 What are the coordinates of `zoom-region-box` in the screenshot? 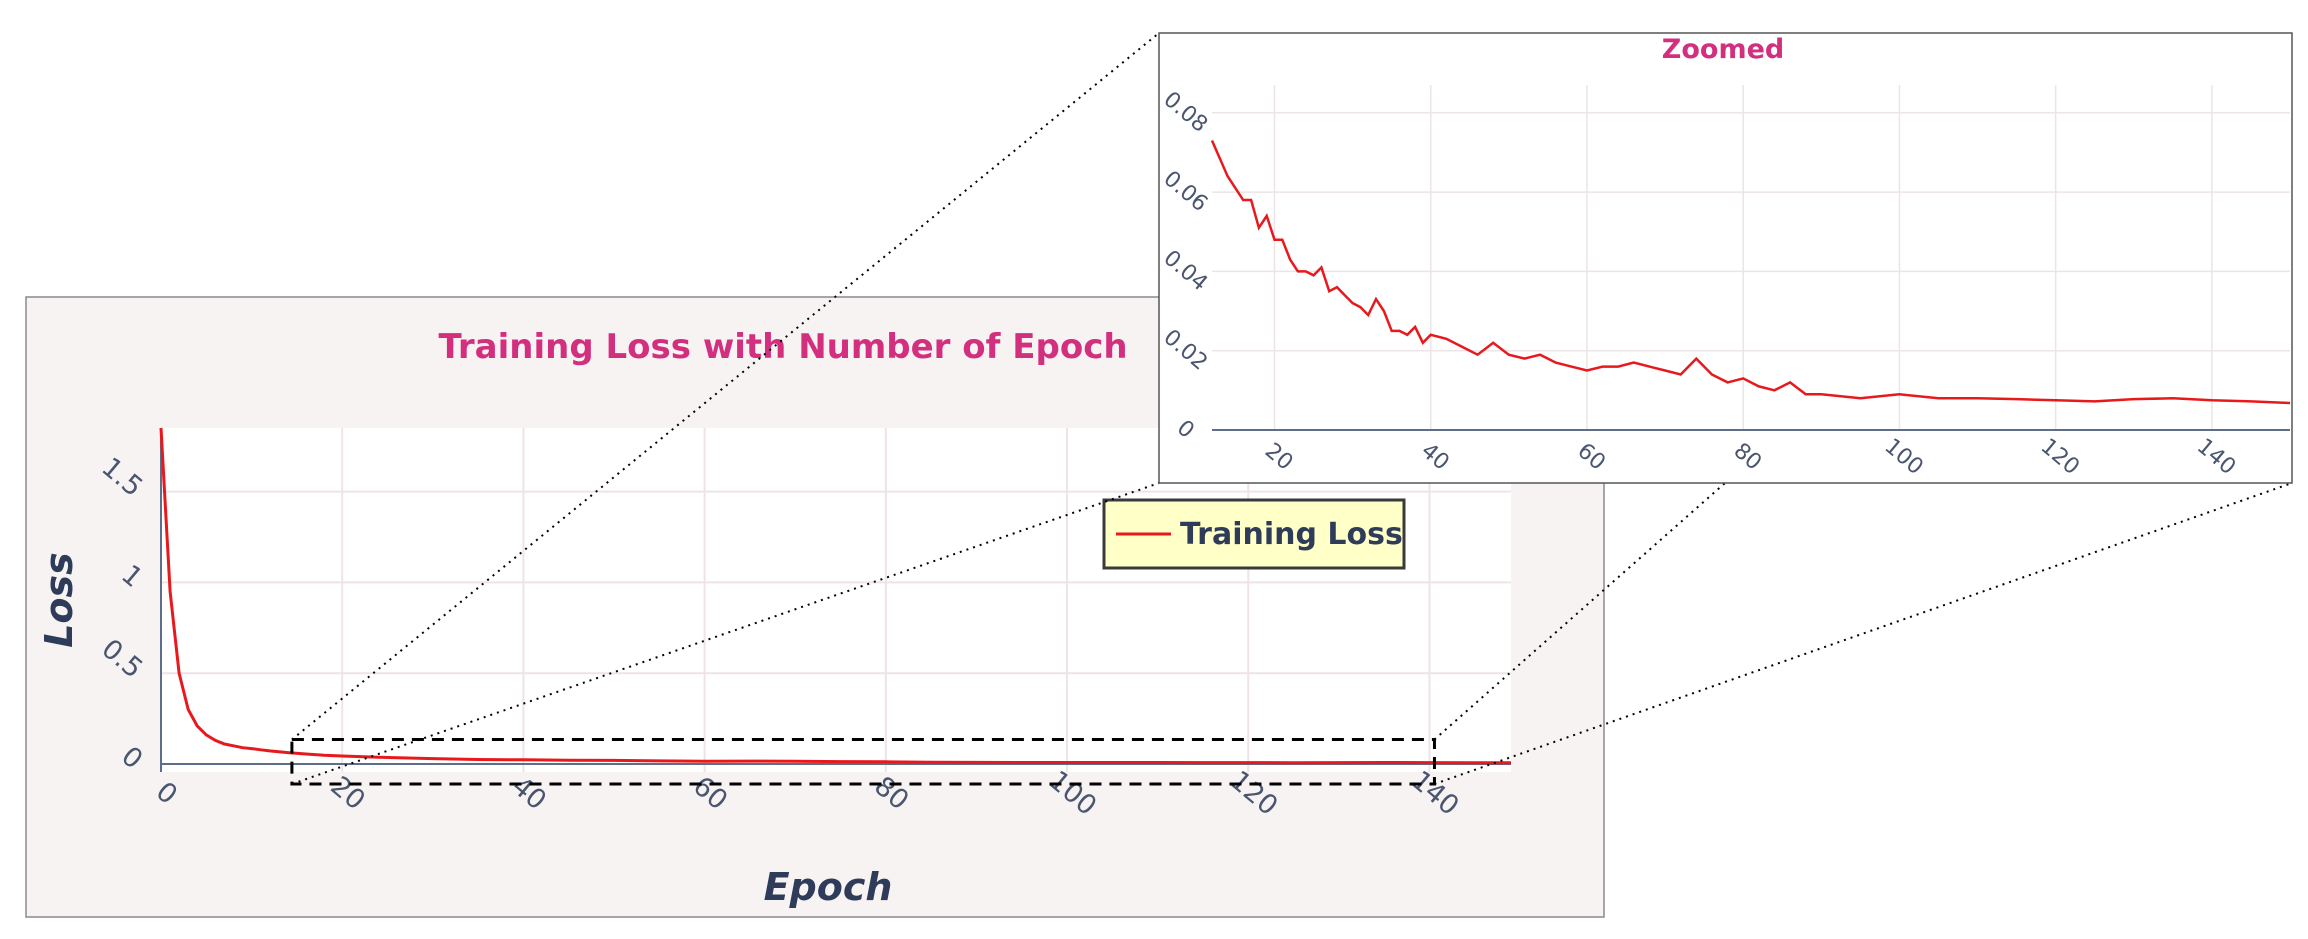 It's located at (863, 762).